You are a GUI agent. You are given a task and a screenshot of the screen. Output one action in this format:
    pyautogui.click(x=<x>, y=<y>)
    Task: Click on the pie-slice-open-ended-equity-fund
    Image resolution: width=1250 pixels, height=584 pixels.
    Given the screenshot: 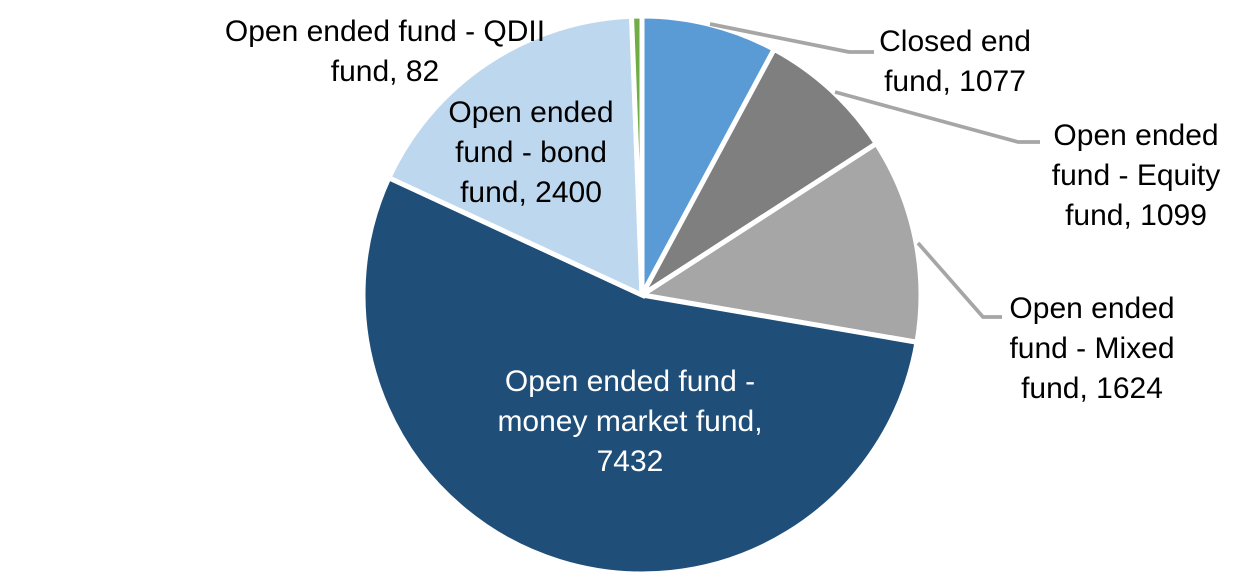 What is the action you would take?
    pyautogui.click(x=759, y=171)
    